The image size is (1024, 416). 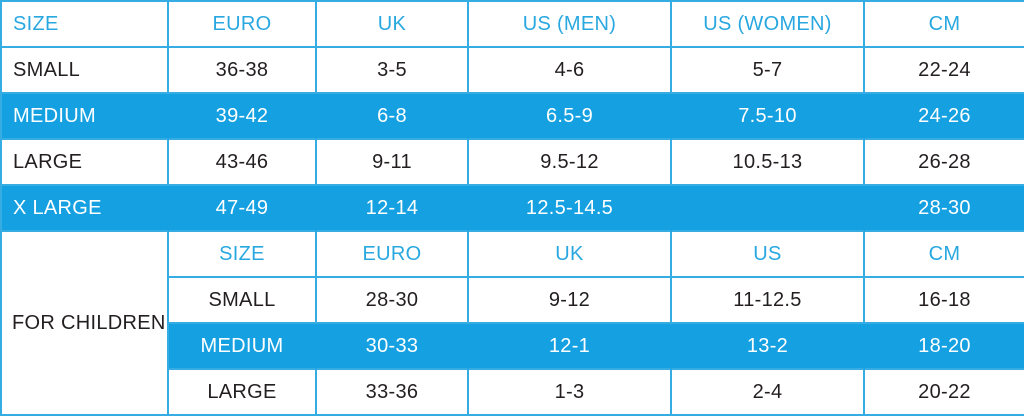 I want to click on children-column-header-us: US, so click(x=768, y=255).